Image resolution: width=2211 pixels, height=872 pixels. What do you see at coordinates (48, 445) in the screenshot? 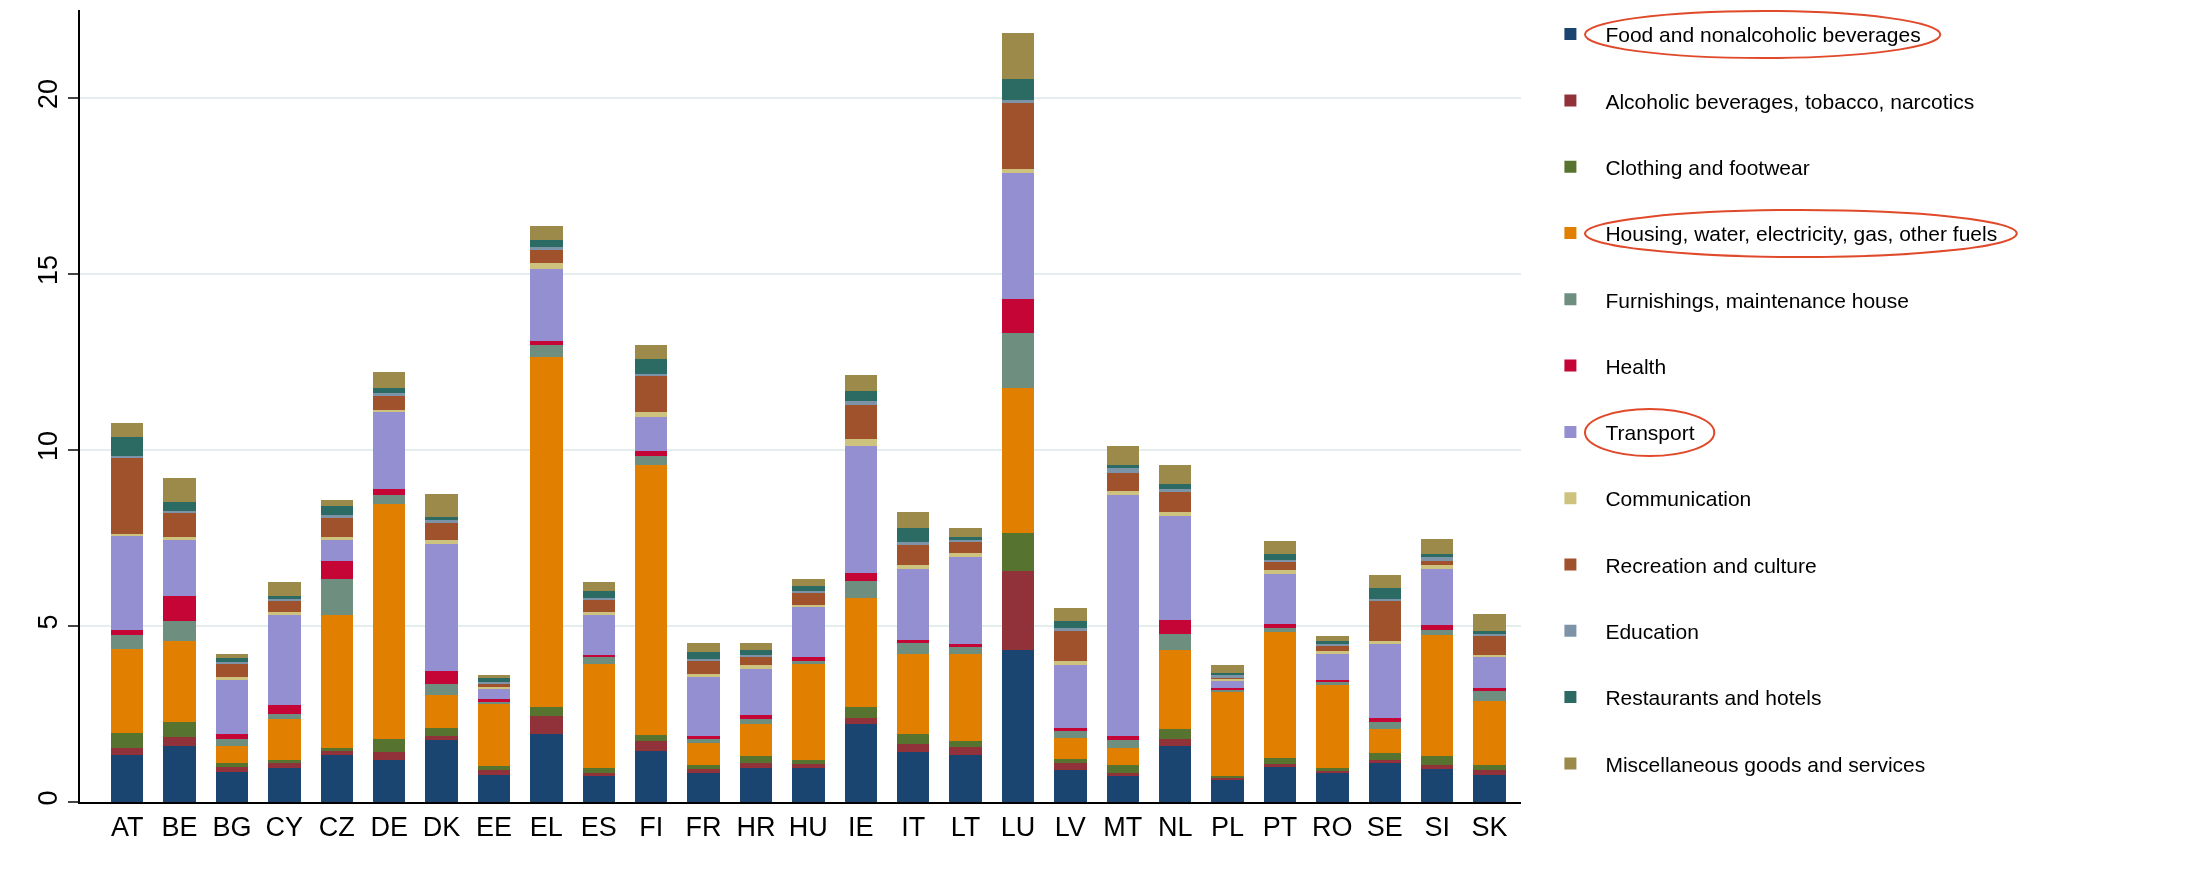
I see `y-tick-label: 10` at bounding box center [48, 445].